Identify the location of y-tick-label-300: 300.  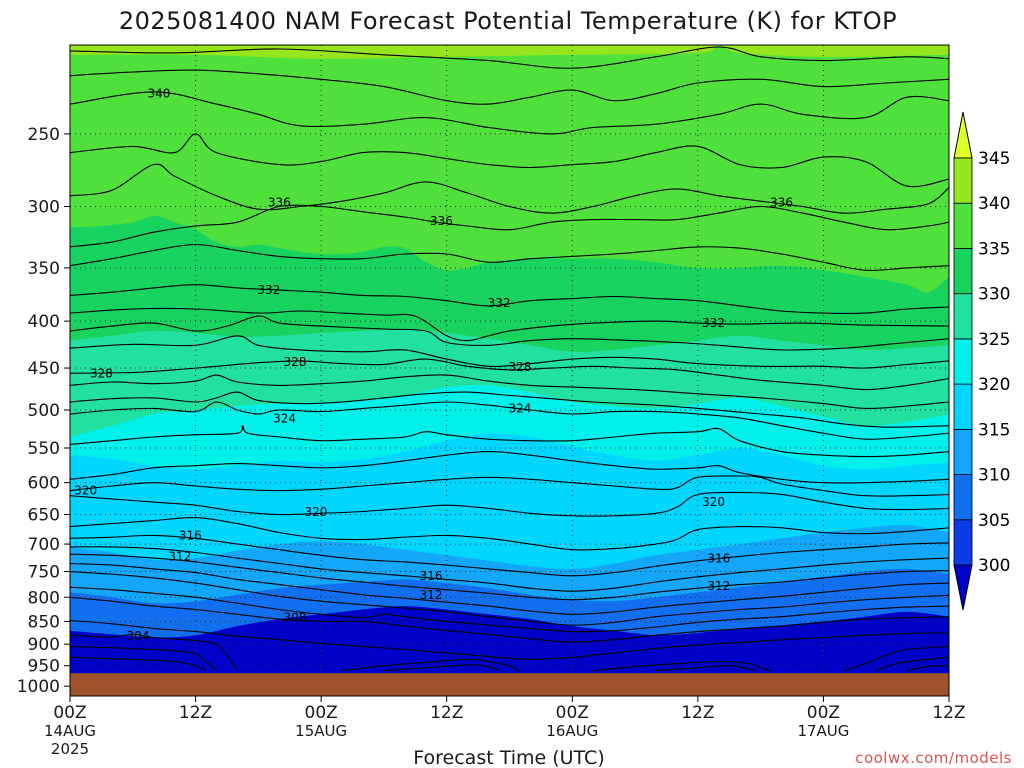
(44, 208).